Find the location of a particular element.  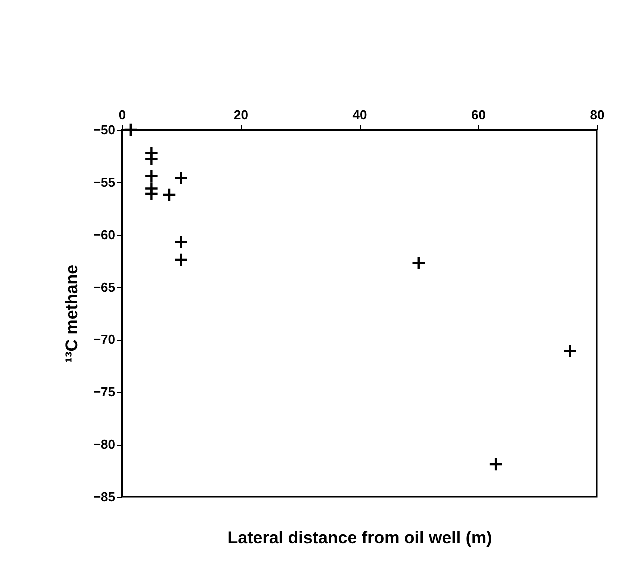

x-tick-label: 20 is located at coordinates (241, 115).